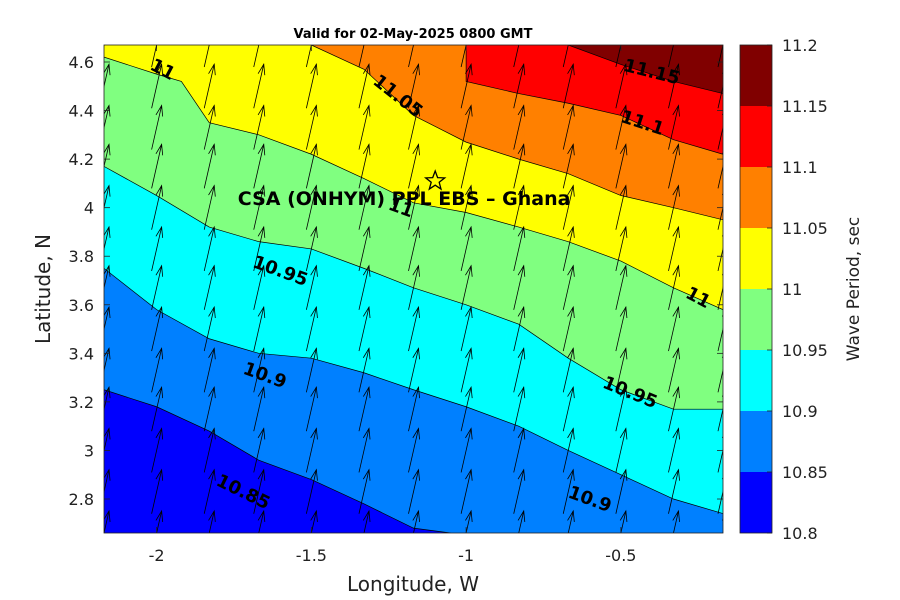  What do you see at coordinates (620, 555) in the screenshot?
I see `x-tick-label: -0.5` at bounding box center [620, 555].